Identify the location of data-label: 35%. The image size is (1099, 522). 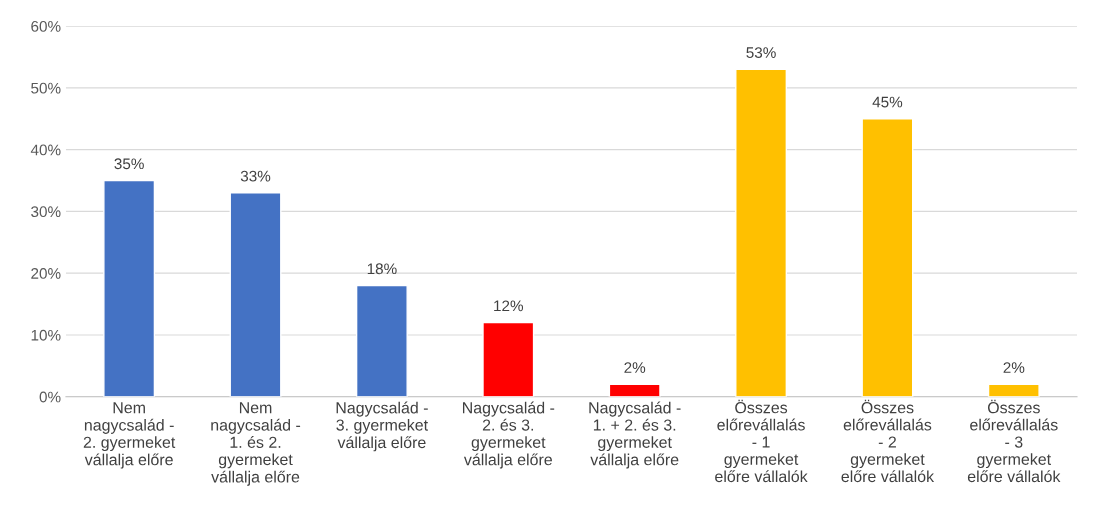
(129, 164).